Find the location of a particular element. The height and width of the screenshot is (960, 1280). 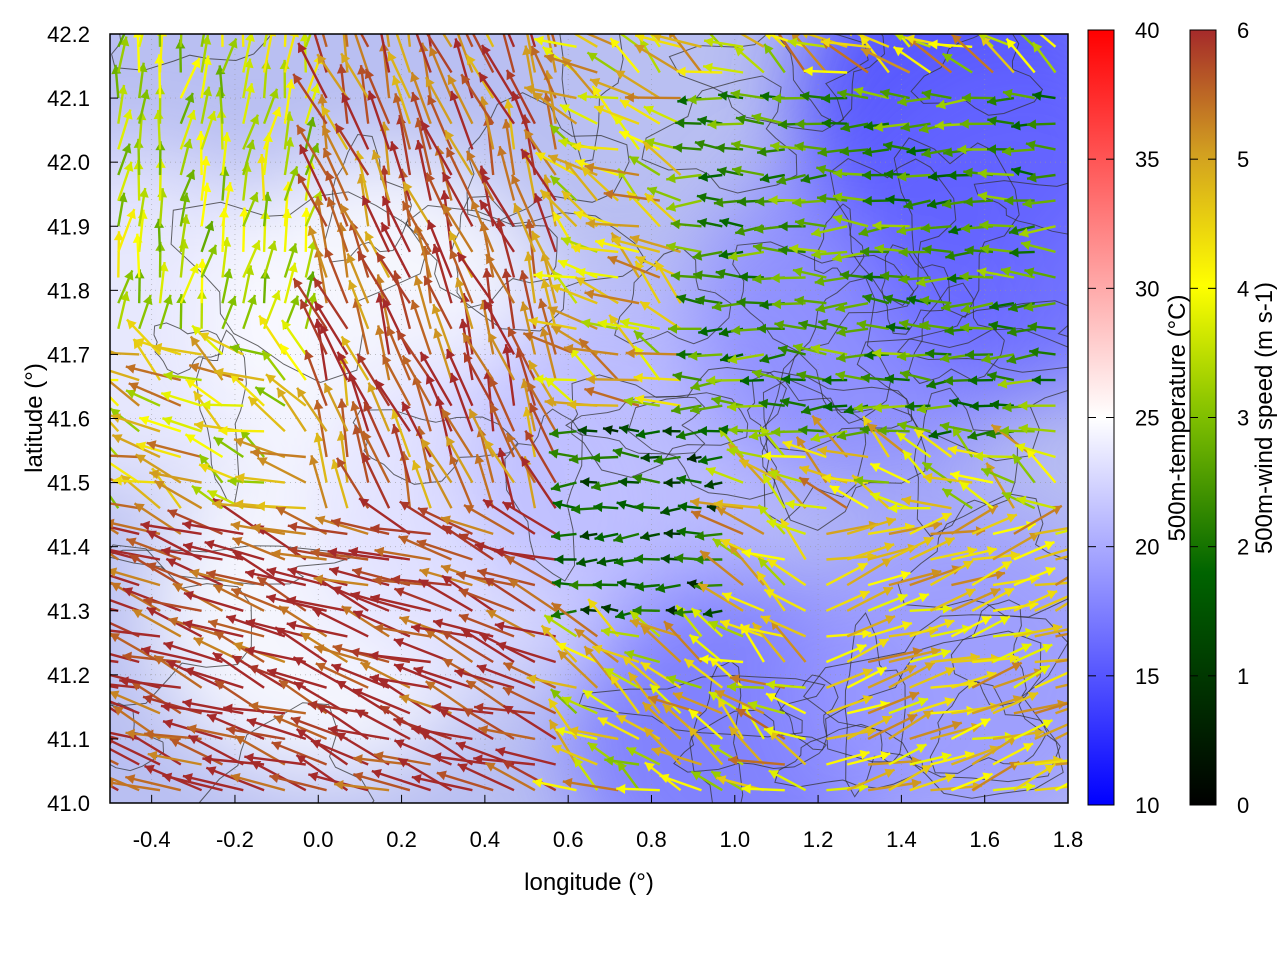

y-axis-label: latitude (°) is located at coordinates (34, 418).